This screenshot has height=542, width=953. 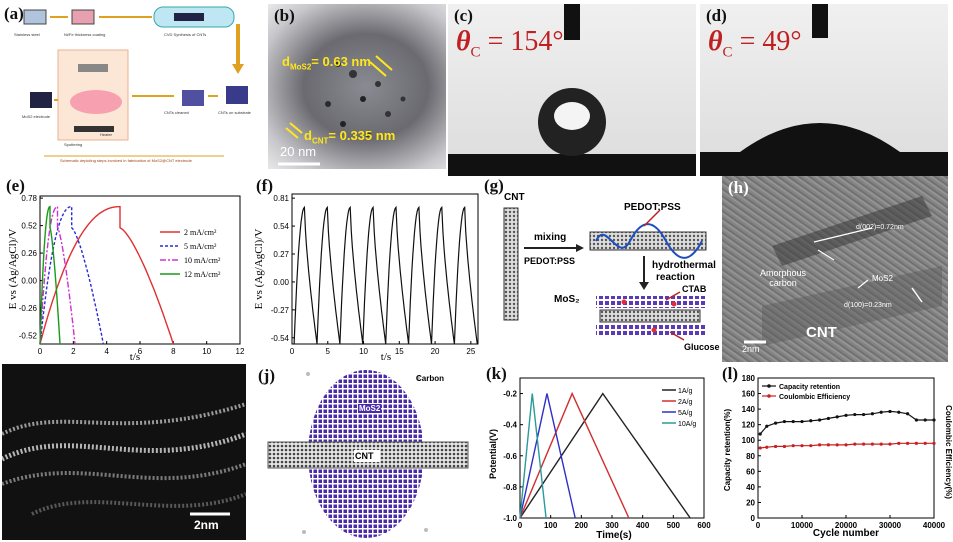 What do you see at coordinates (124, 452) in the screenshot?
I see `panel-i: 2nm (i)` at bounding box center [124, 452].